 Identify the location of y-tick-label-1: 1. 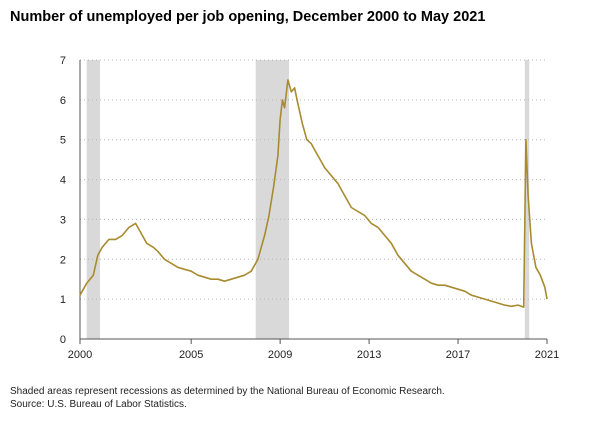
(63, 300).